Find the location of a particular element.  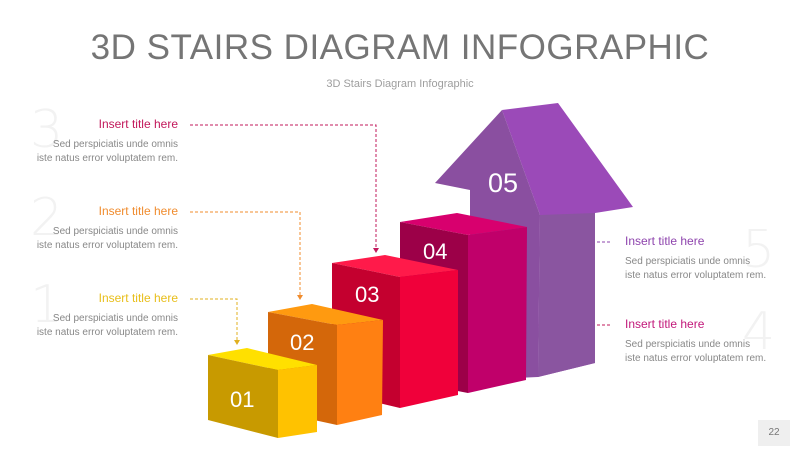

big-number-4: 4 is located at coordinates (759, 332).